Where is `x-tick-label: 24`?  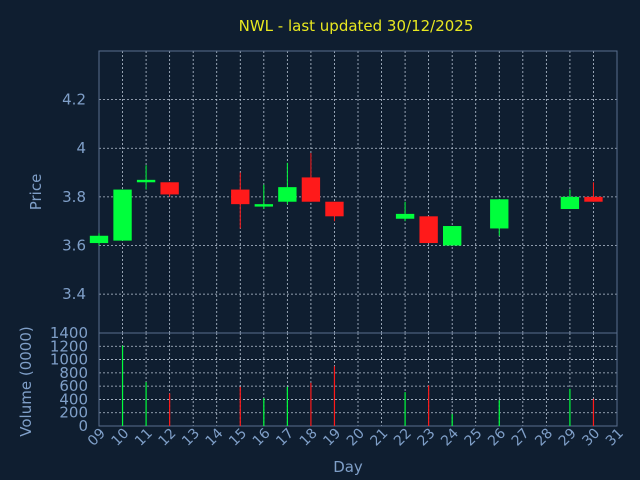 x-tick-label: 24 is located at coordinates (450, 437).